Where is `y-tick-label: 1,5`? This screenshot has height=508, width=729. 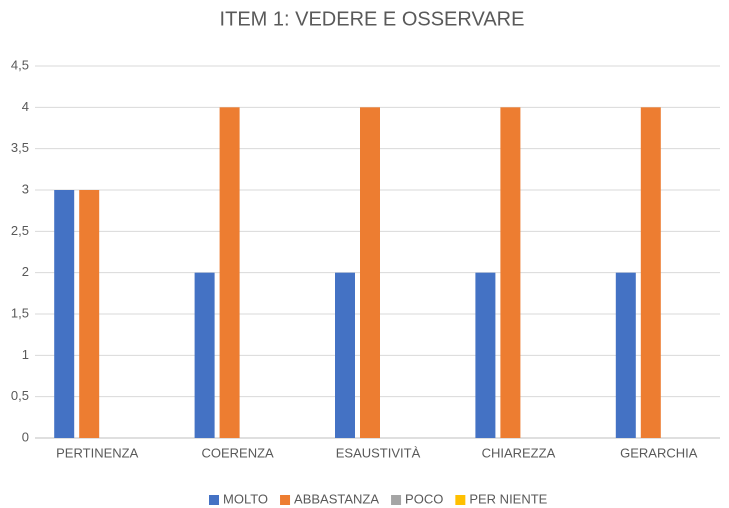 y-tick-label: 1,5 is located at coordinates (20, 312).